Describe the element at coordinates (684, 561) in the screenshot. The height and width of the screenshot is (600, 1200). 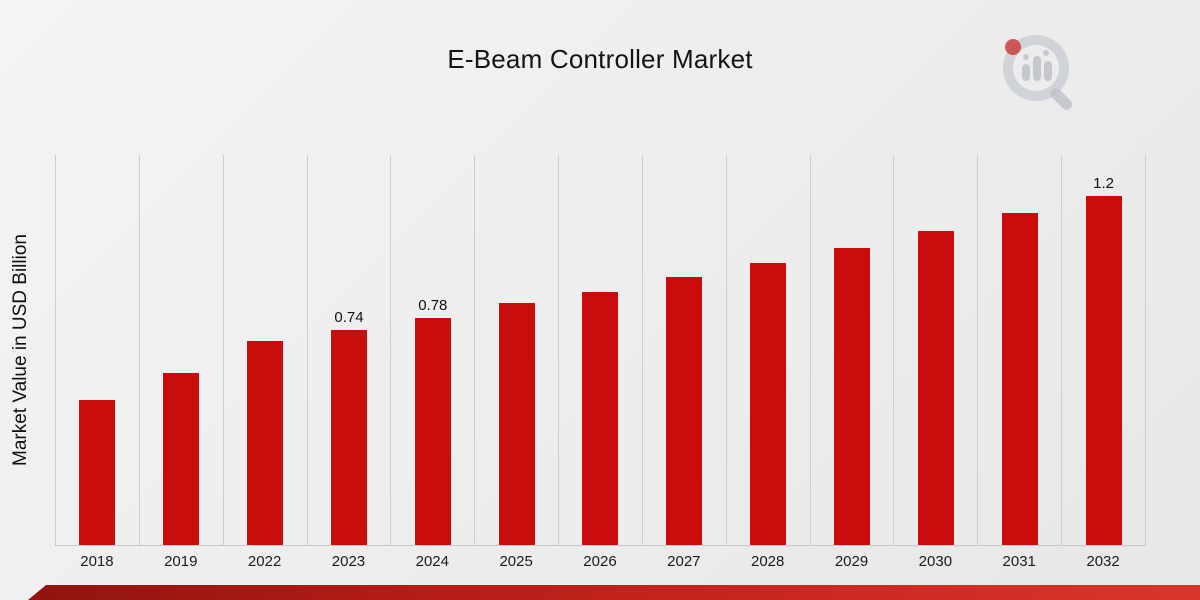
I see `x-tick-label: 2027` at that location.